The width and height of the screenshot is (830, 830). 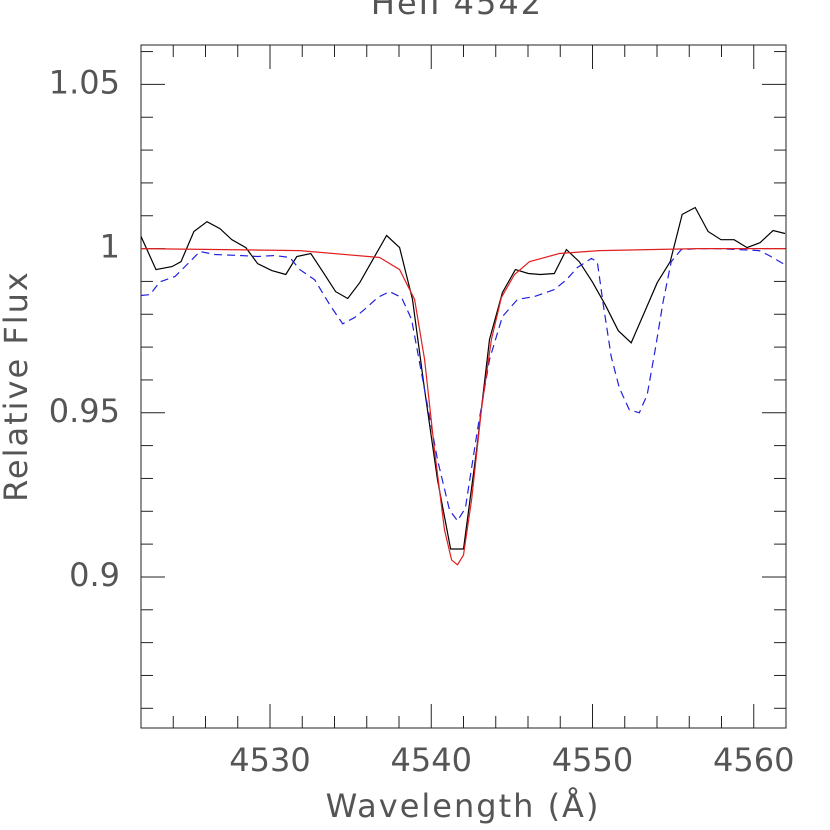 What do you see at coordinates (592, 760) in the screenshot?
I see `x-tick-label: 4550` at bounding box center [592, 760].